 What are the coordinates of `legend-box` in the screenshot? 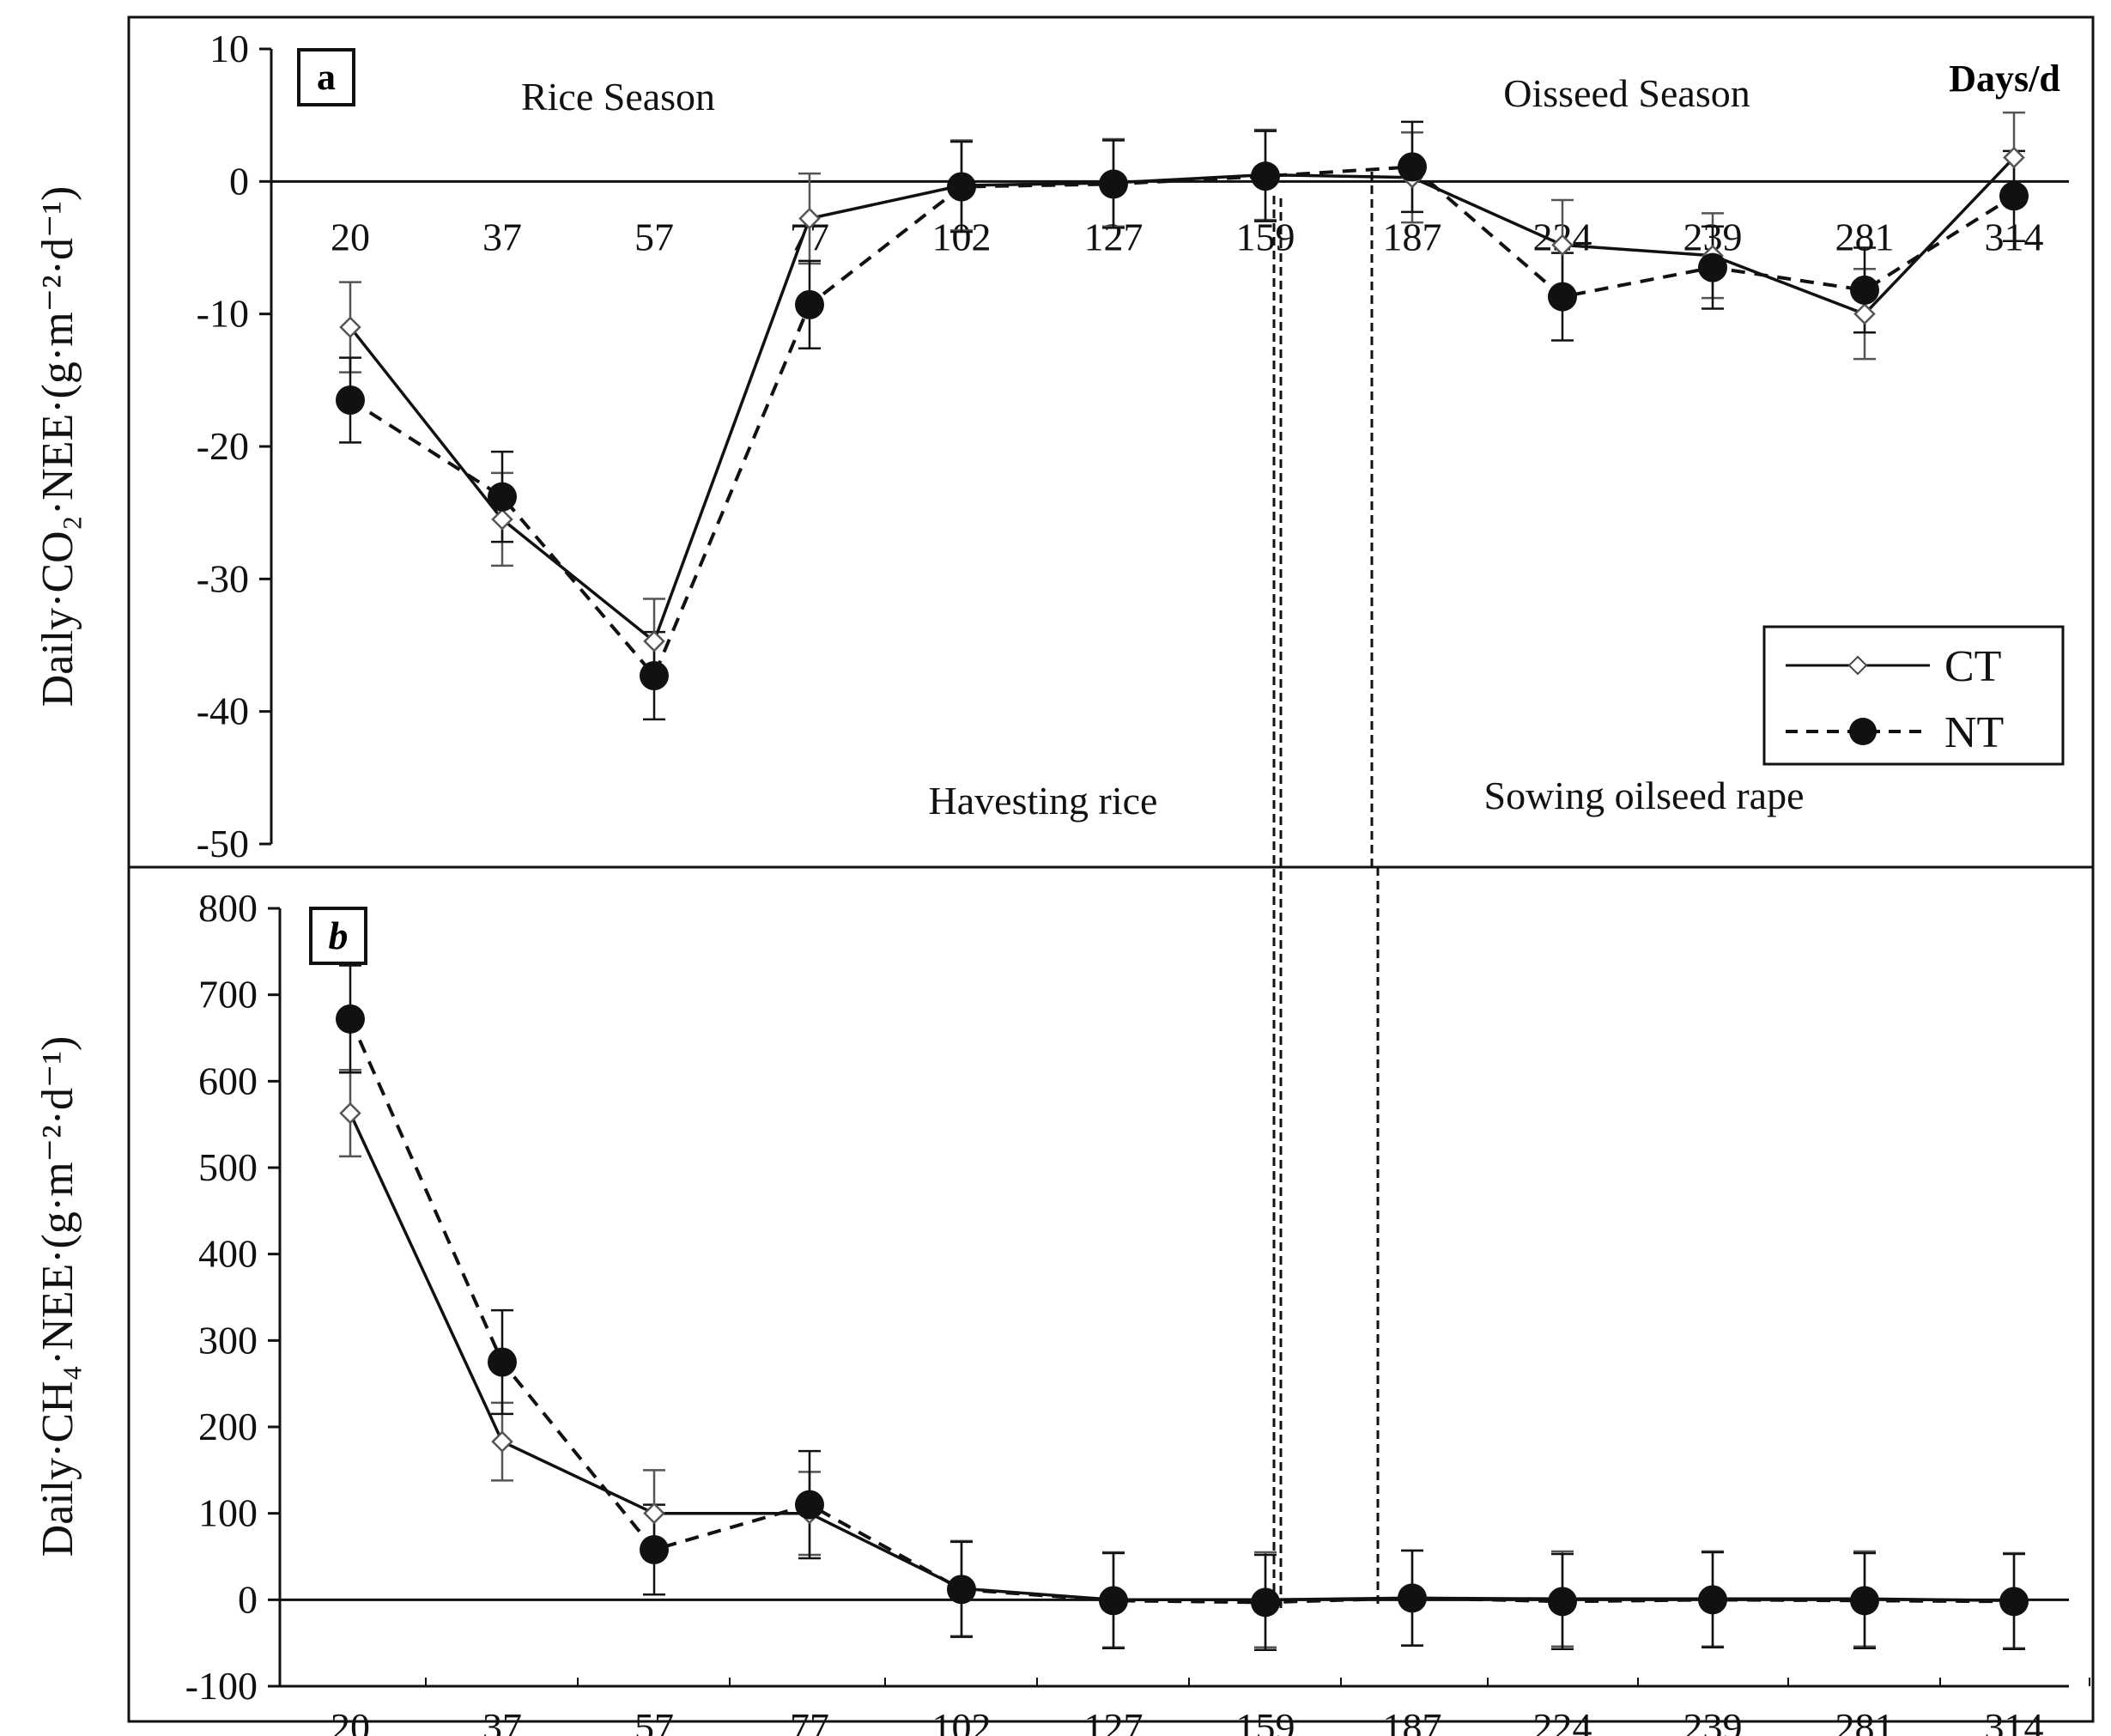 It's located at (1913, 695).